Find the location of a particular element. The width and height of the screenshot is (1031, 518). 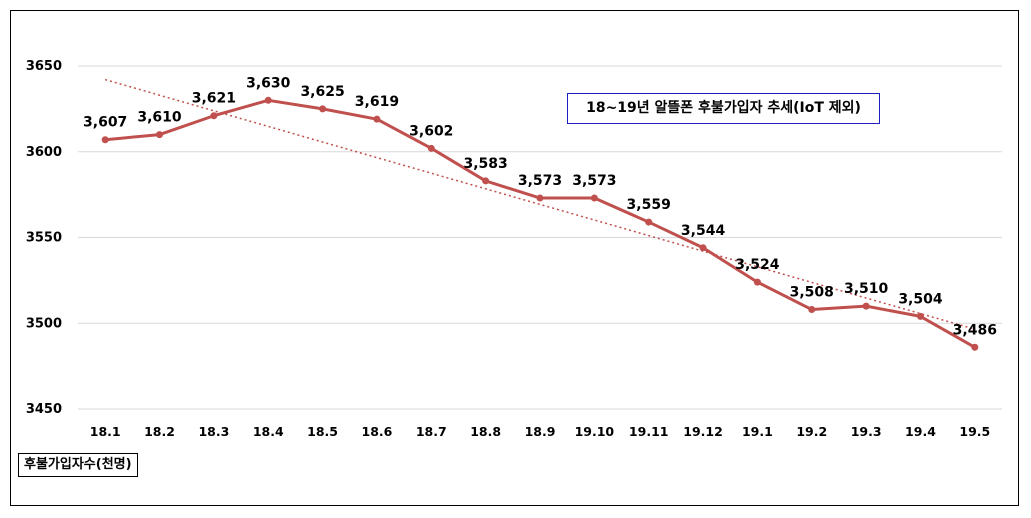

data-label-19.1: 3,524 is located at coordinates (757, 265).